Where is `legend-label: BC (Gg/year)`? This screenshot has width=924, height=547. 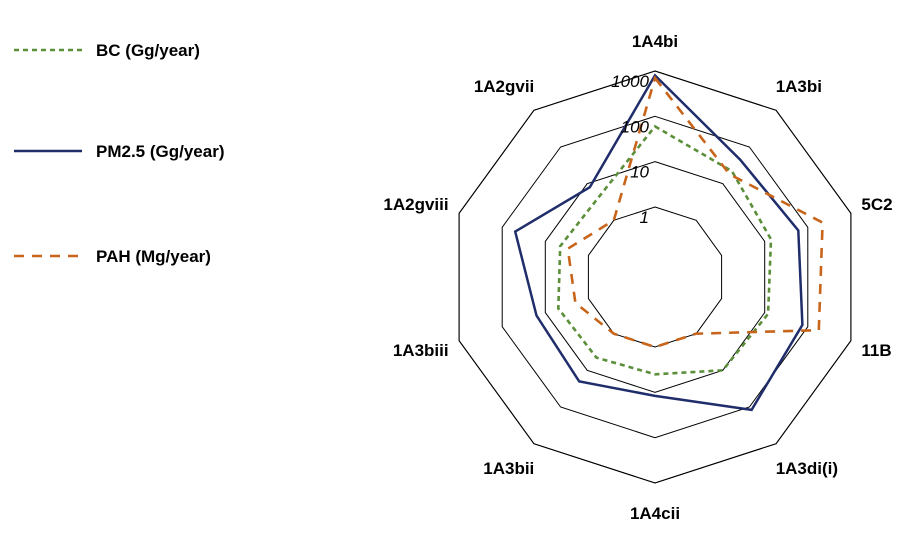 legend-label: BC (Gg/year) is located at coordinates (148, 50).